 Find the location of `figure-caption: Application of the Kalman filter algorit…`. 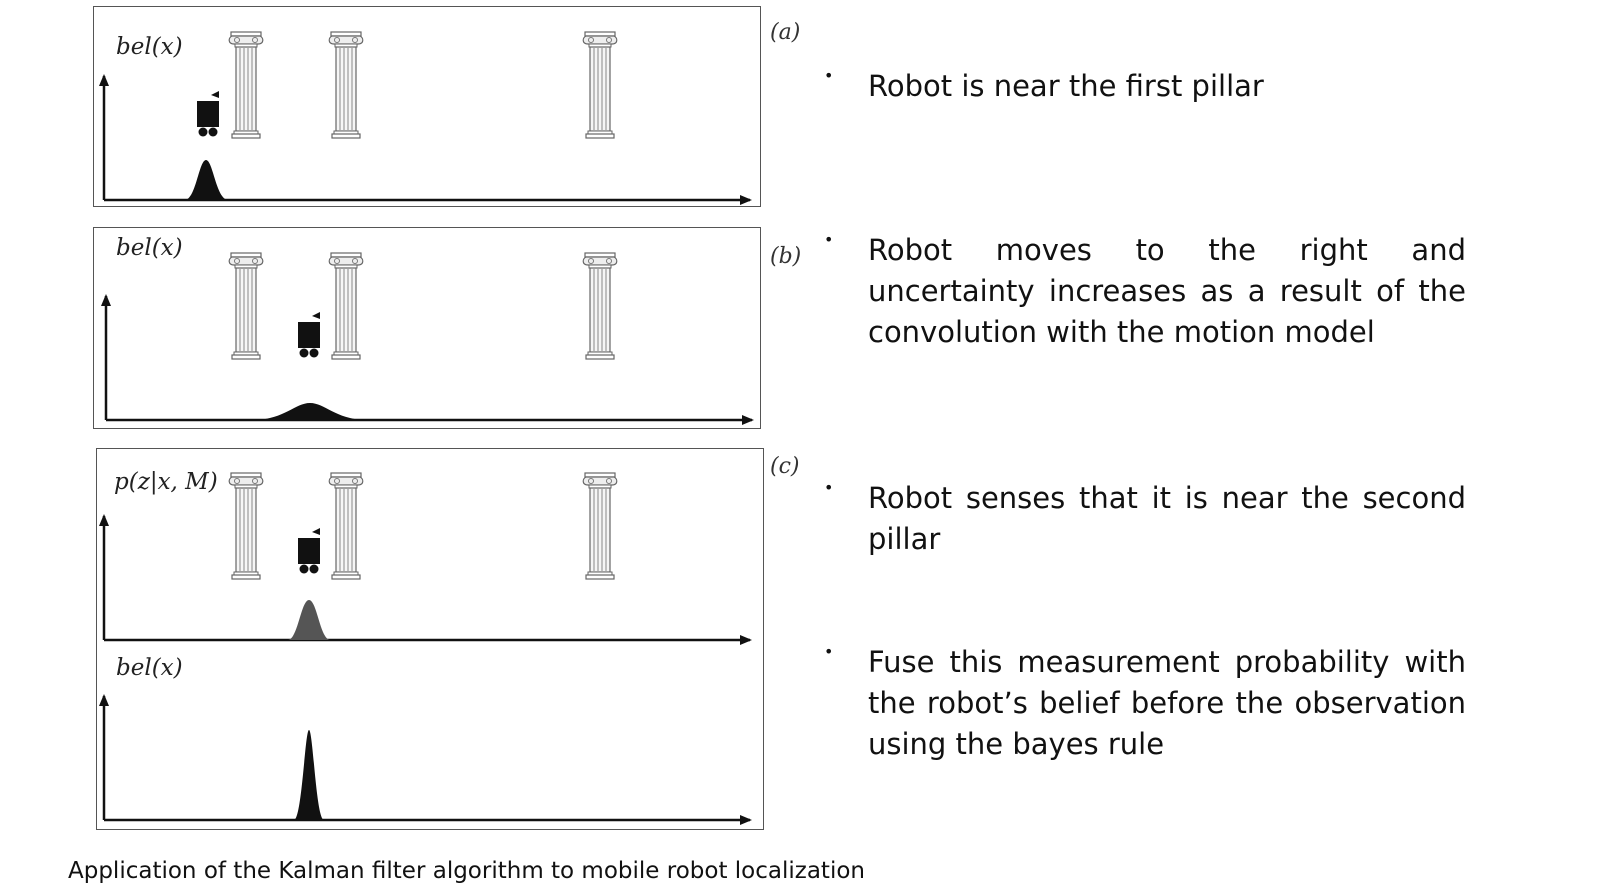

figure-caption: Application of the Kalman filter algorit… is located at coordinates (466, 871).